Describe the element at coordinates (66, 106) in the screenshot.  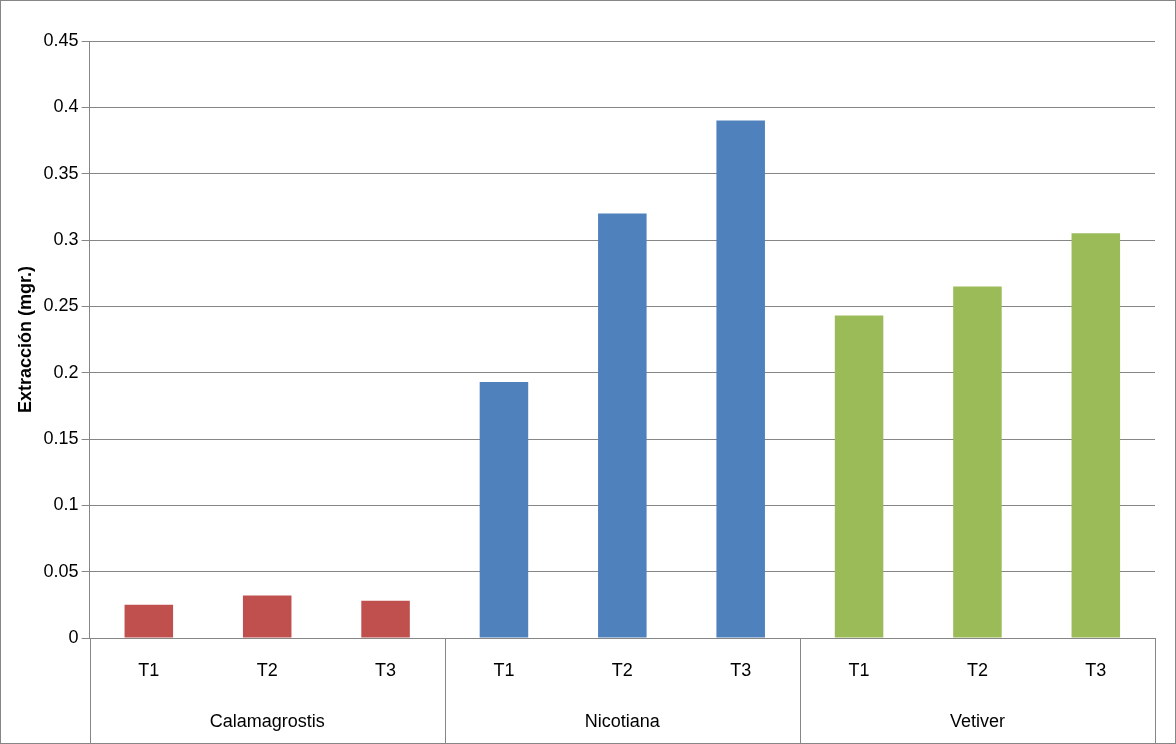
I see `y-tick-label: 0.4` at that location.